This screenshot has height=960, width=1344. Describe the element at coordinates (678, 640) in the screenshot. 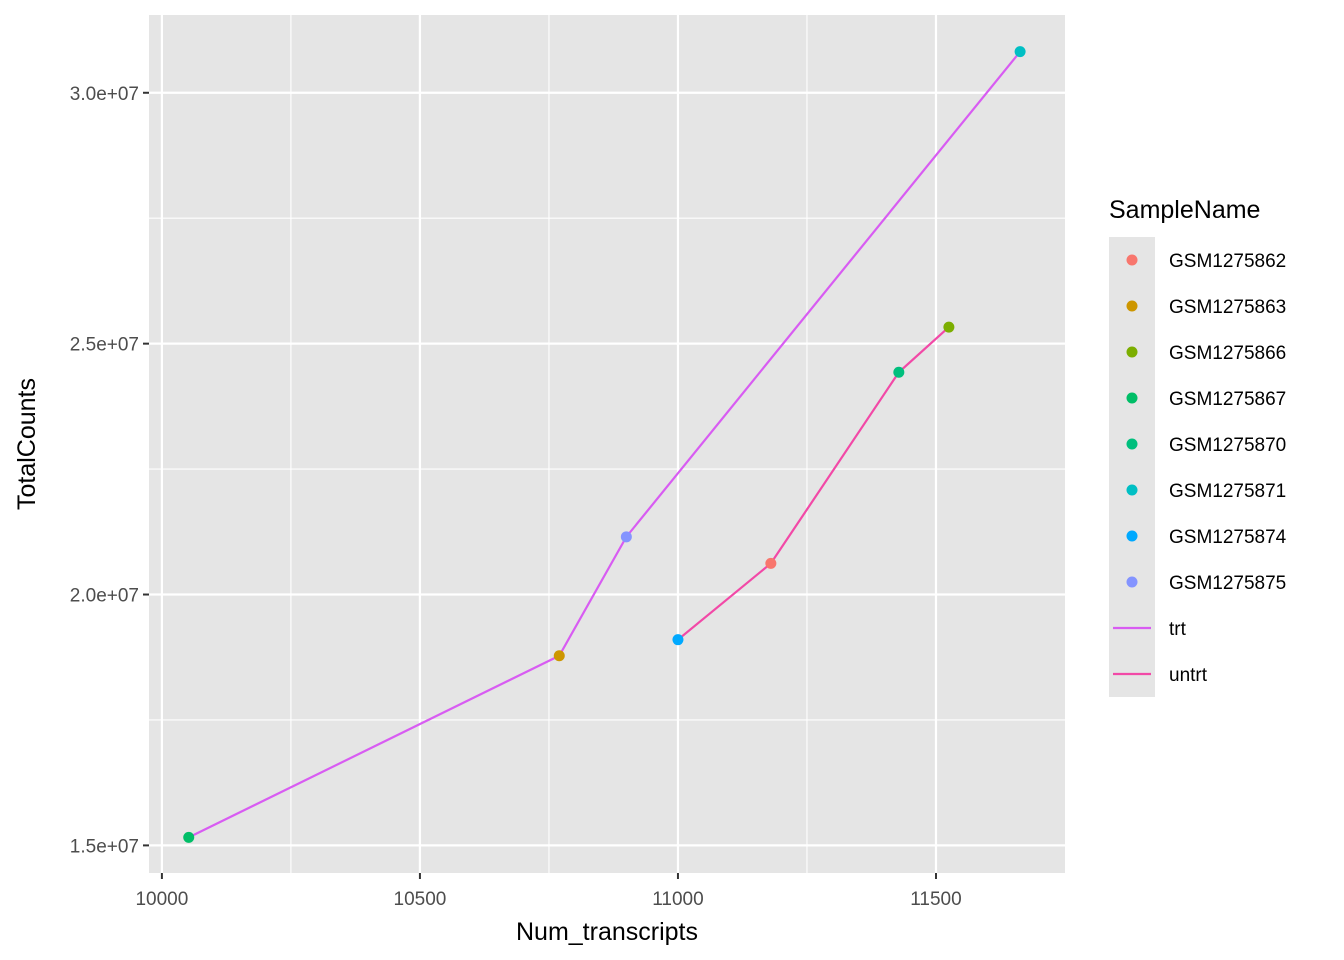

I see `data-point-GSM1275874` at that location.